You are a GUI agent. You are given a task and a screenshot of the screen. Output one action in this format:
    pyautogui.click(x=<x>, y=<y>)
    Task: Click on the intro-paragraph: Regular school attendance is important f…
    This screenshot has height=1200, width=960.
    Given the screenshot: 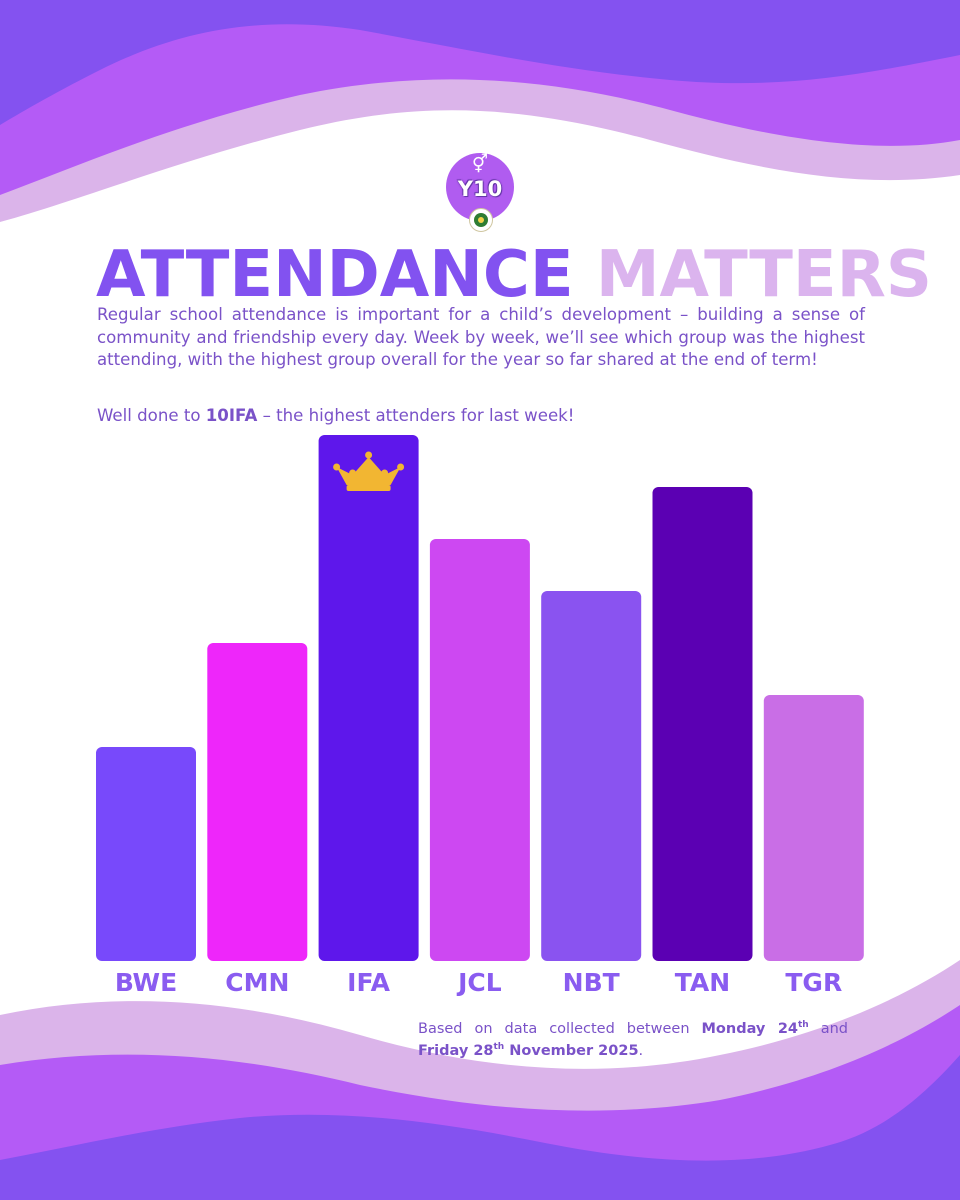 What is the action you would take?
    pyautogui.click(x=481, y=337)
    